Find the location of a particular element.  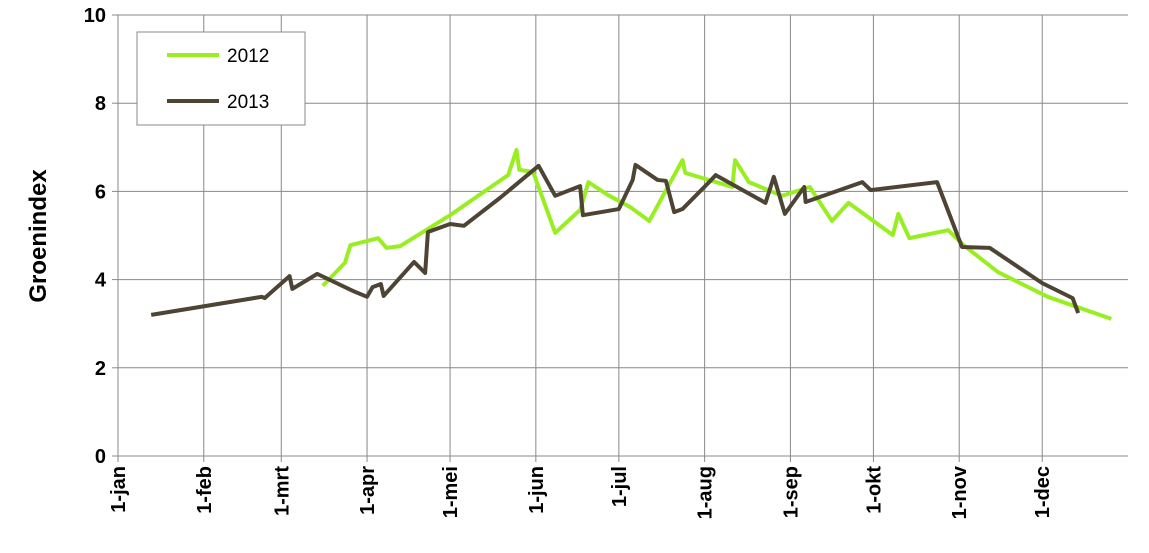

x-tick-label: 1-okt is located at coordinates (874, 490).